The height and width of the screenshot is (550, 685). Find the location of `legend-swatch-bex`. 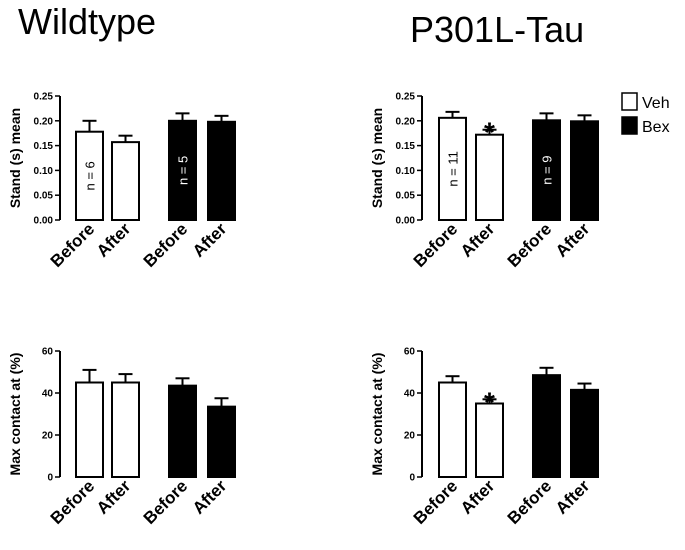

legend-swatch-bex is located at coordinates (629, 125).